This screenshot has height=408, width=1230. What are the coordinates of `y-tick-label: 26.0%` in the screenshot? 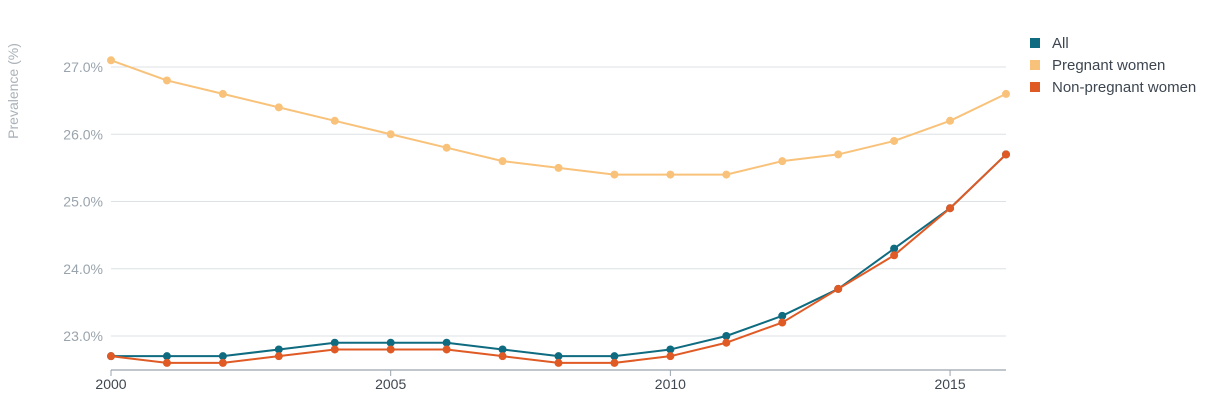 It's located at (83, 134).